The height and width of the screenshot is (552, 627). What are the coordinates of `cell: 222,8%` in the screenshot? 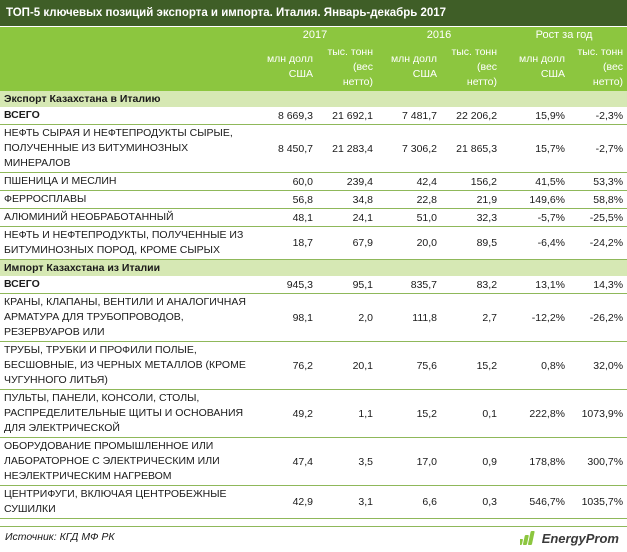 It's located at (535, 413).